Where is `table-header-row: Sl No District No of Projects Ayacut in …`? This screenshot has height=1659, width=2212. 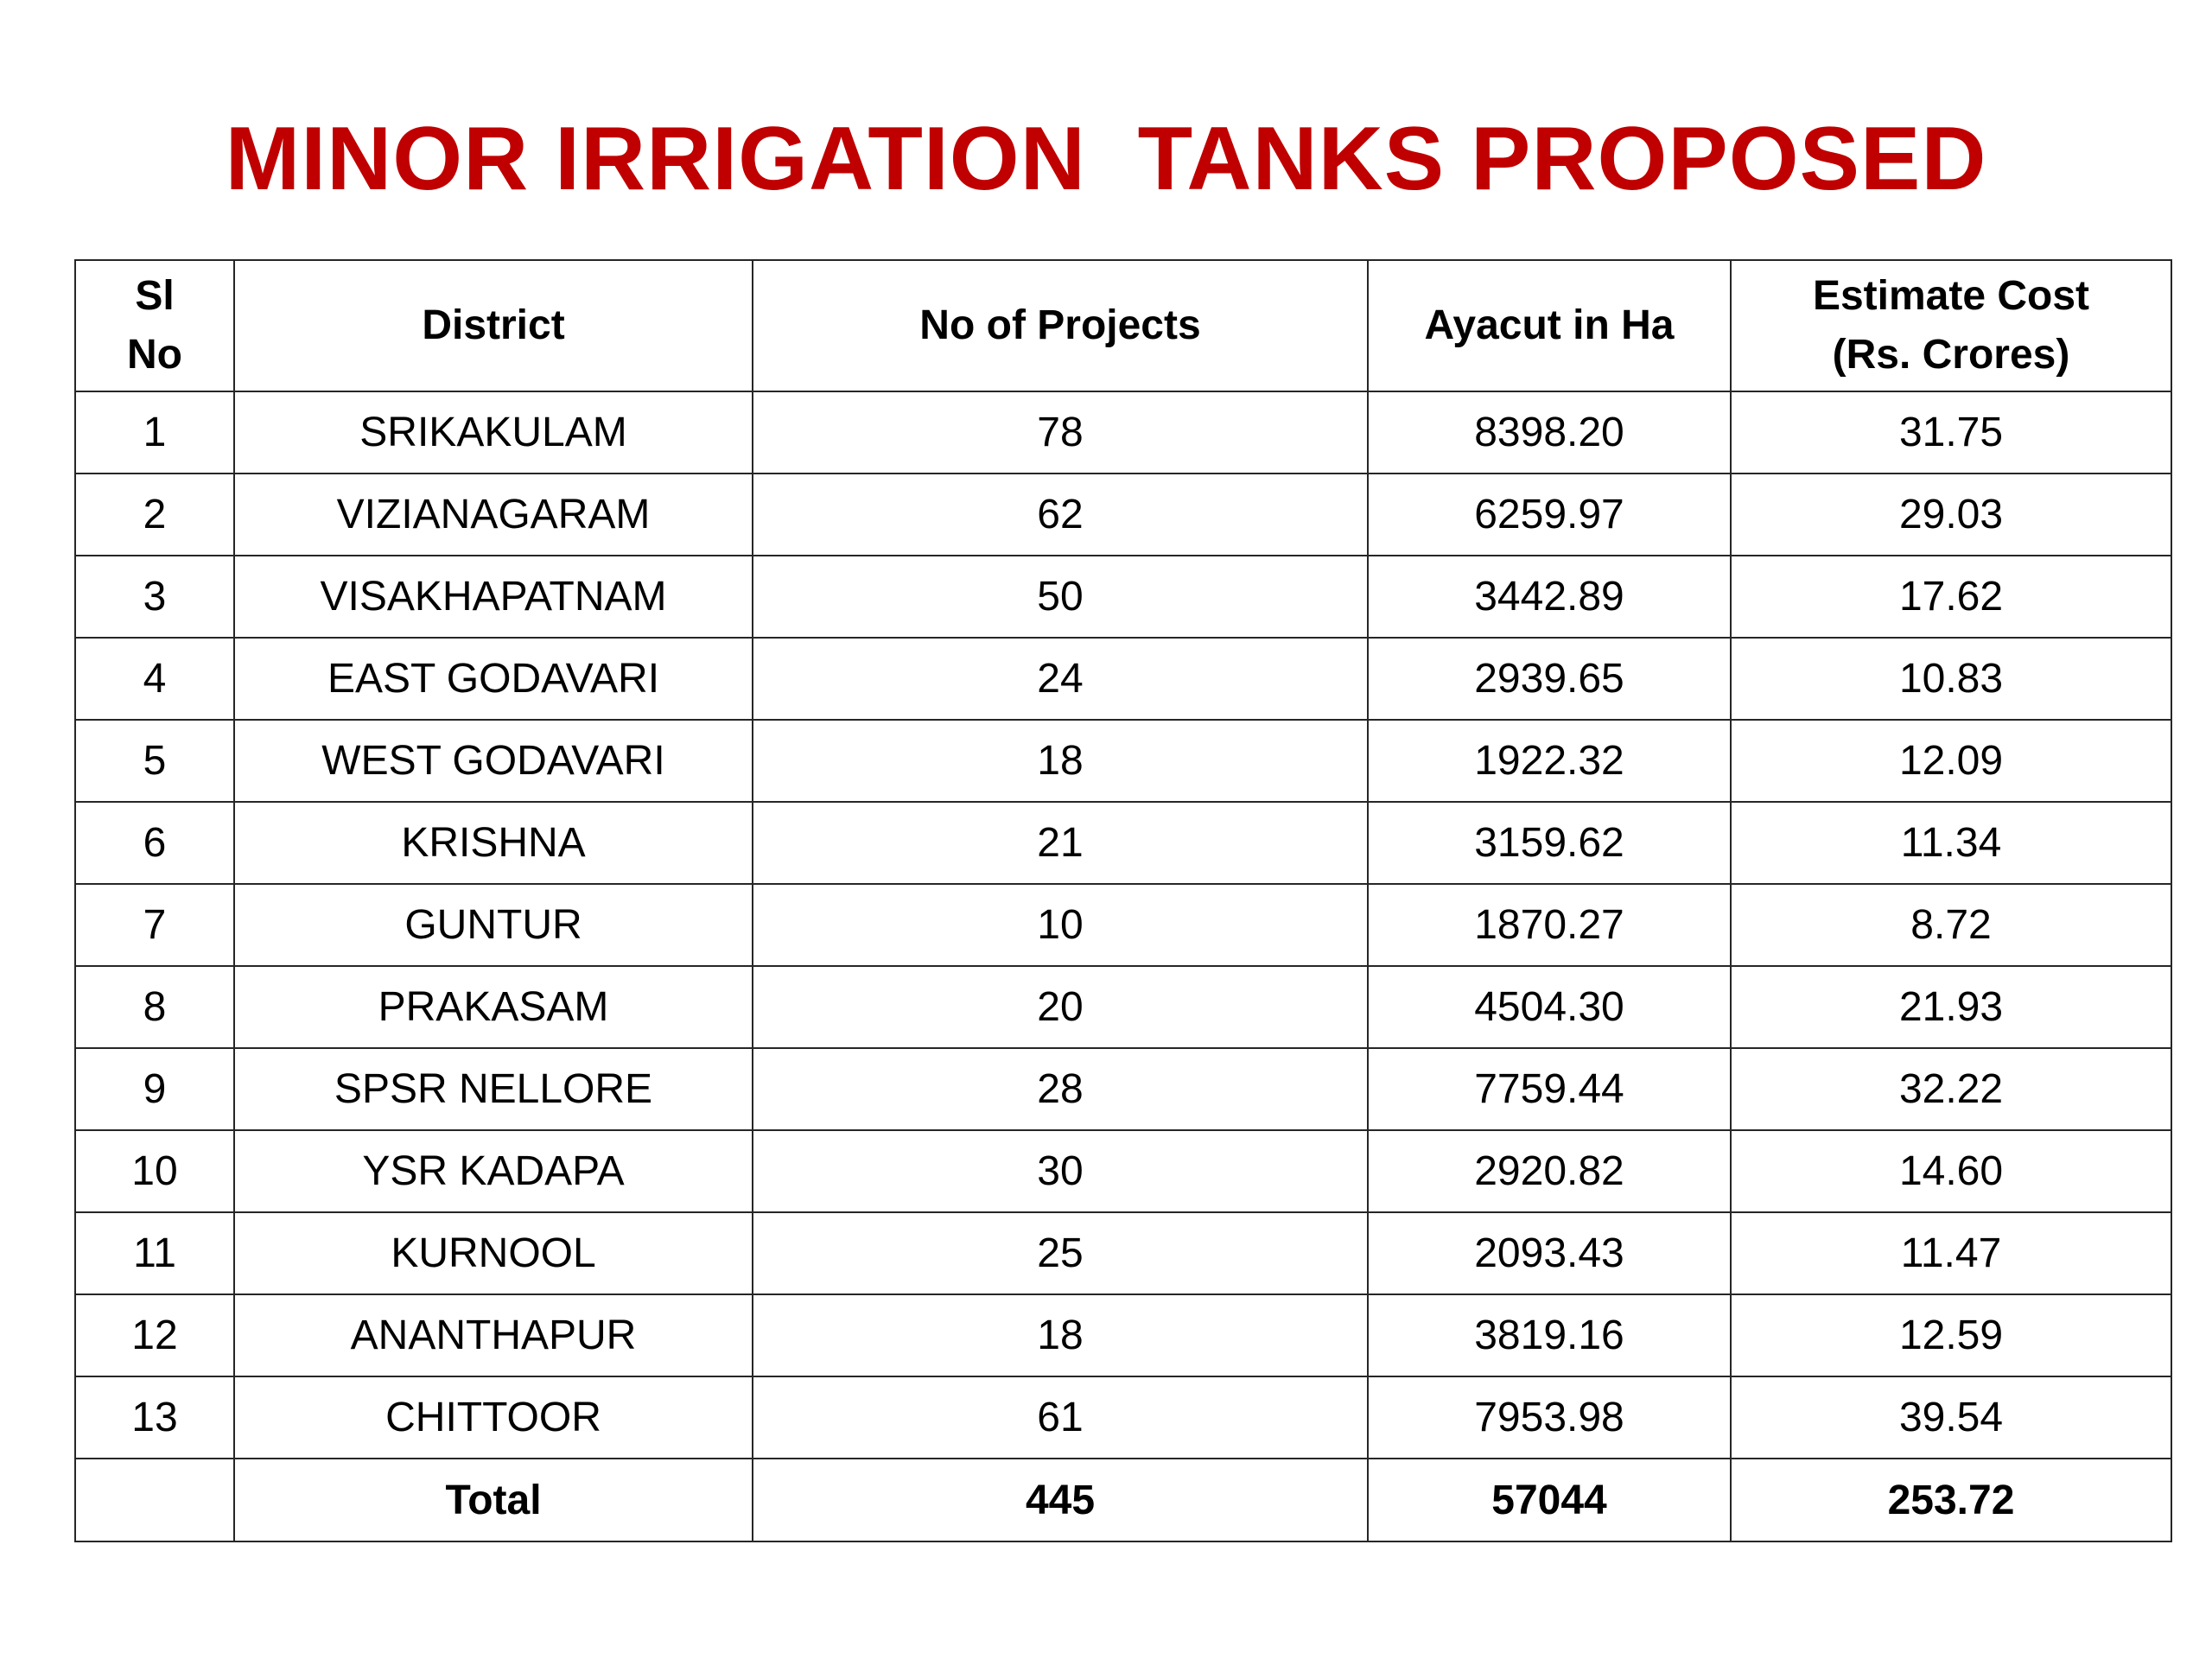
table-header-row: Sl No District No of Projects Ayacut in … is located at coordinates (1123, 325).